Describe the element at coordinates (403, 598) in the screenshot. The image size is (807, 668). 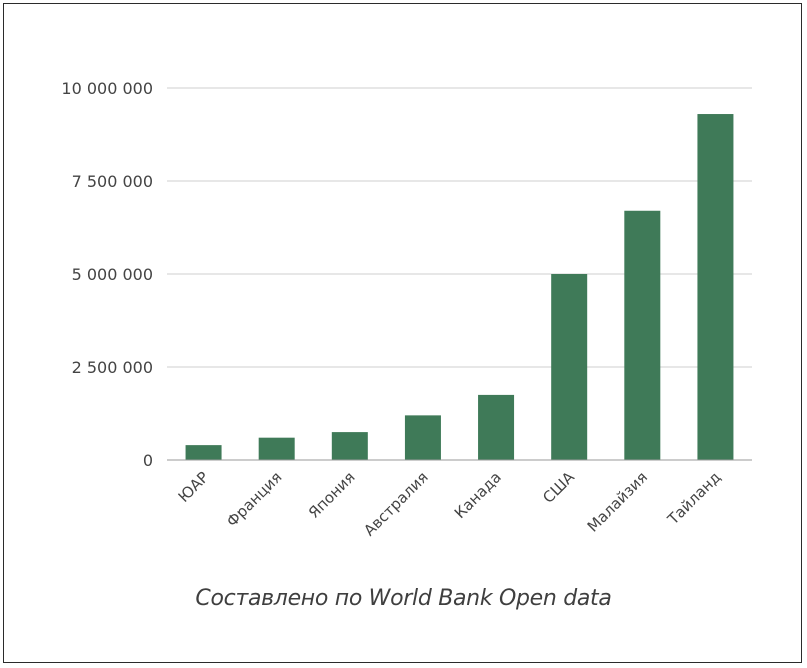
I see `source-note: Составлено по World Bank Open data` at that location.